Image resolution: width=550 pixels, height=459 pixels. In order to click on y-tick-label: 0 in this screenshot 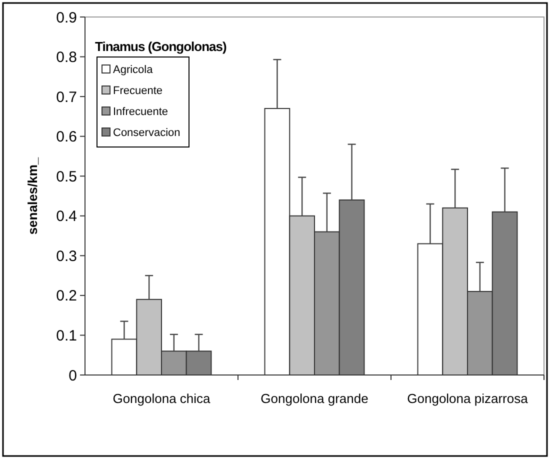, I will do `click(72, 375)`.